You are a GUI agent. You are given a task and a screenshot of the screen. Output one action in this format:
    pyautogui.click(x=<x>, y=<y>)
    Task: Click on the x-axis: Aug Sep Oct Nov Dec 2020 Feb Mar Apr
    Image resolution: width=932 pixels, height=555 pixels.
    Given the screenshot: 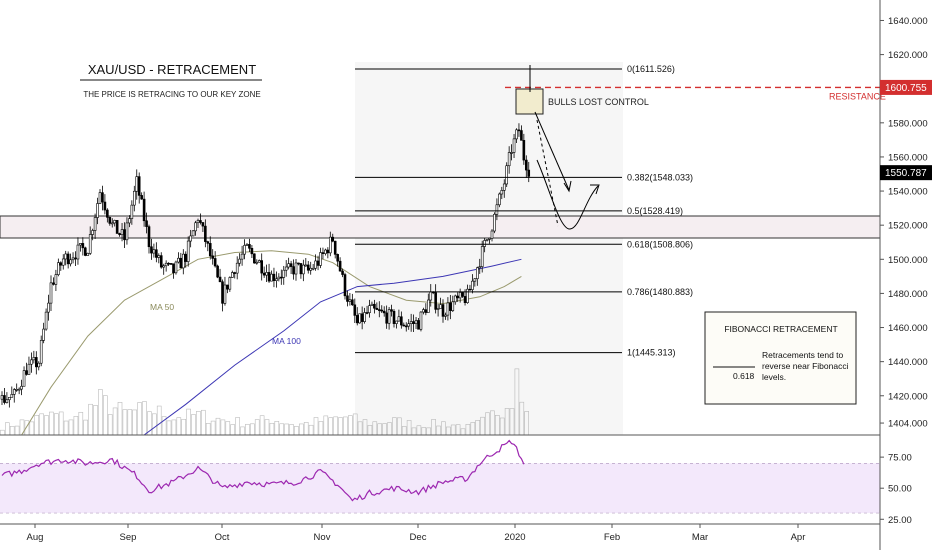 What is the action you would take?
    pyautogui.click(x=416, y=533)
    